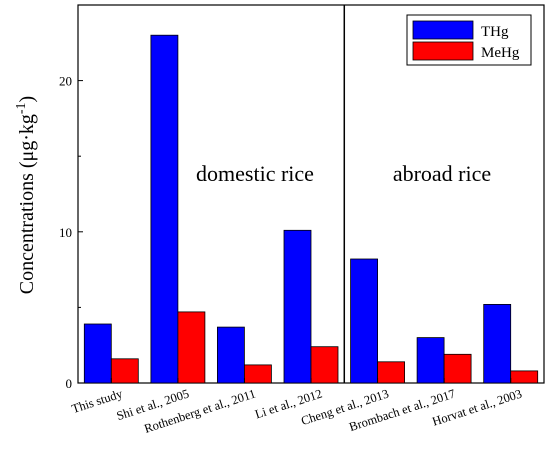 This screenshot has height=457, width=550. Describe the element at coordinates (65, 81) in the screenshot. I see `y-tick-label-2: 20` at that location.